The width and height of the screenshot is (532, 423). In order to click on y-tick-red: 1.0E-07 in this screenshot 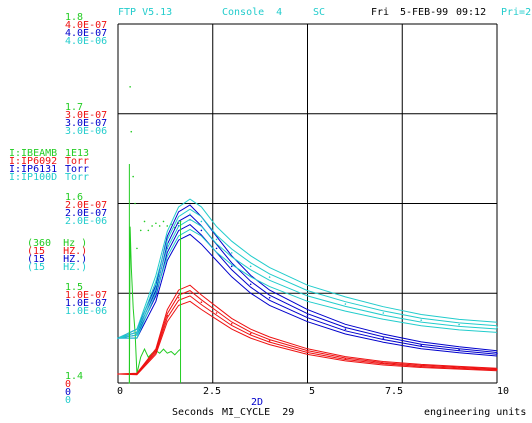, I will do `click(86, 295)`.